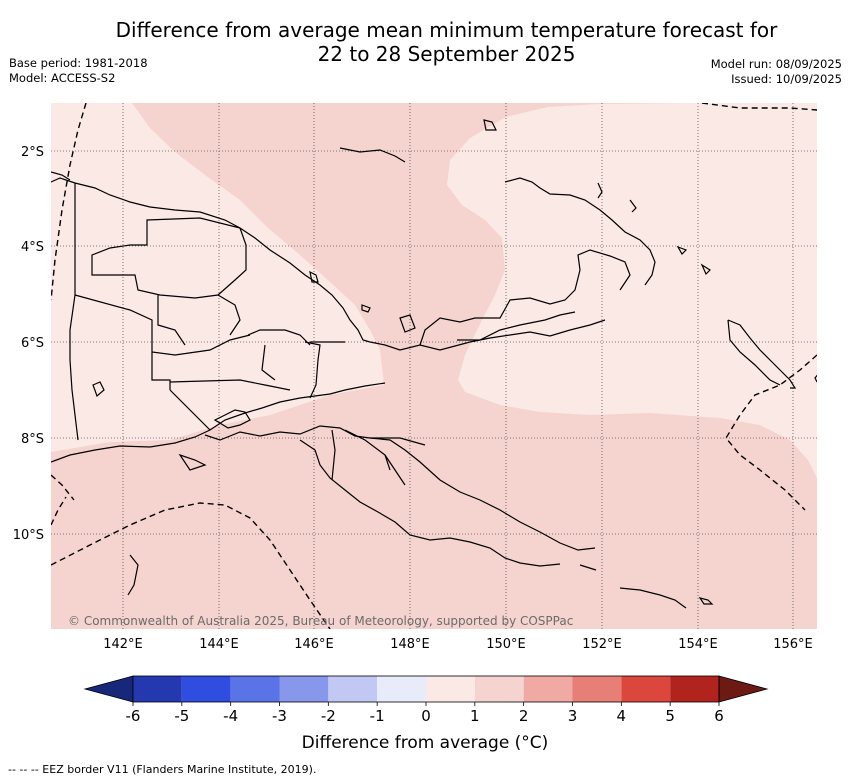  I want to click on latitude-labels: 2°S 4°S 6°S 8°S 10°S, so click(28, 344).